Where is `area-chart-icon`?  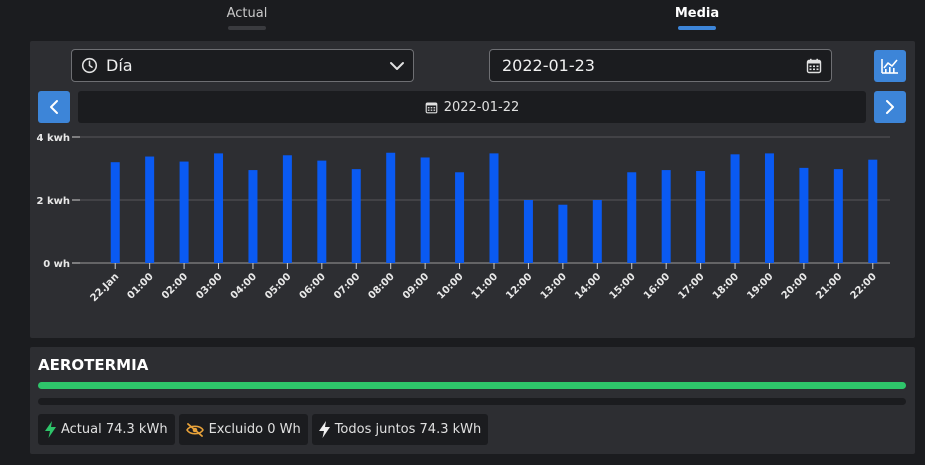
area-chart-icon is located at coordinates (889, 66).